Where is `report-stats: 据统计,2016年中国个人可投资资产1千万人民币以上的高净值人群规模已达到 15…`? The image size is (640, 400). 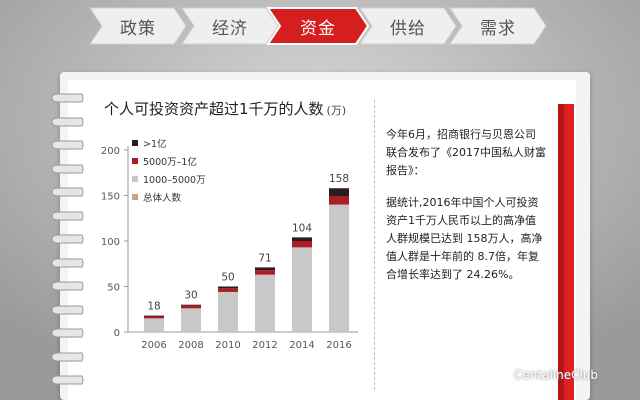
report-stats: 据统计,2016年中国个人可投资资产1千万人民币以上的高净值人群规模已达到 15… is located at coordinates (464, 238).